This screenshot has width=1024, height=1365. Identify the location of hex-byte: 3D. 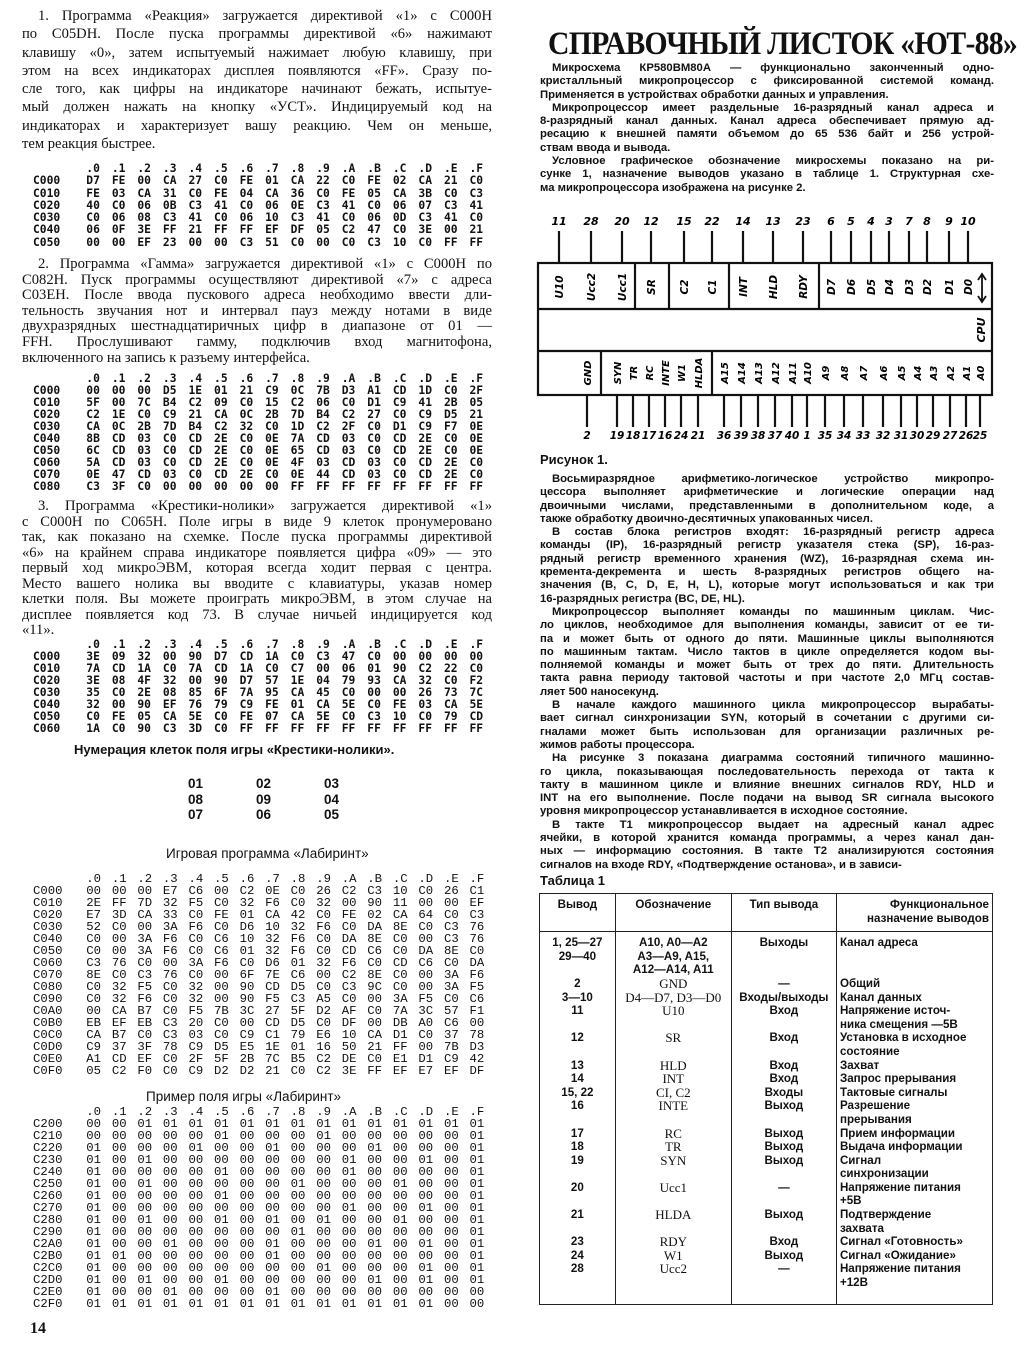
(119, 915).